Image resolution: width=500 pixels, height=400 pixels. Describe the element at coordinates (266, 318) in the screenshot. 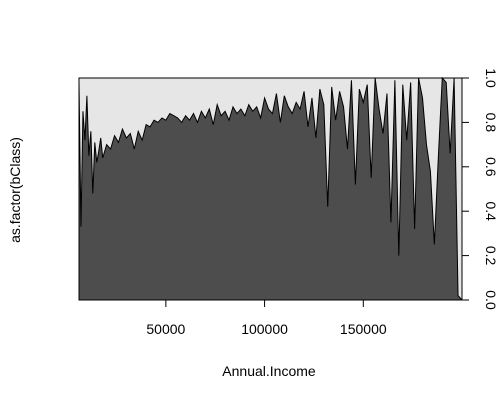

I see `x-axis: 50000 100000 150000` at that location.